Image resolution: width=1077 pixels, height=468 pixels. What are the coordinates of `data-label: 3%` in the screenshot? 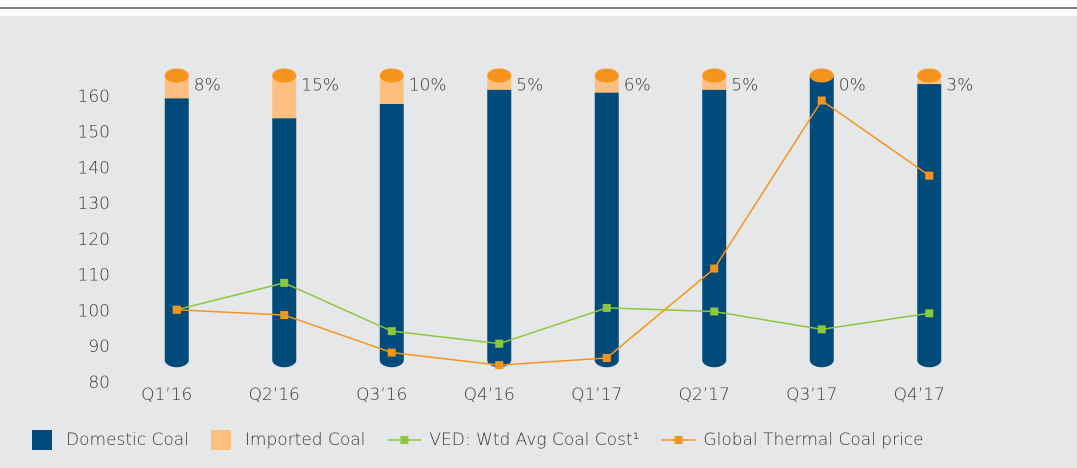 It's located at (959, 86).